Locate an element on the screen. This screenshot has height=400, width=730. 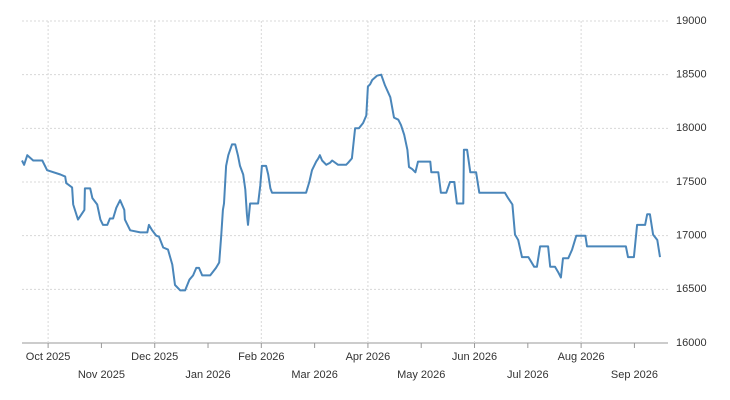
x-tick-label: Oct 2025 is located at coordinates (48, 357).